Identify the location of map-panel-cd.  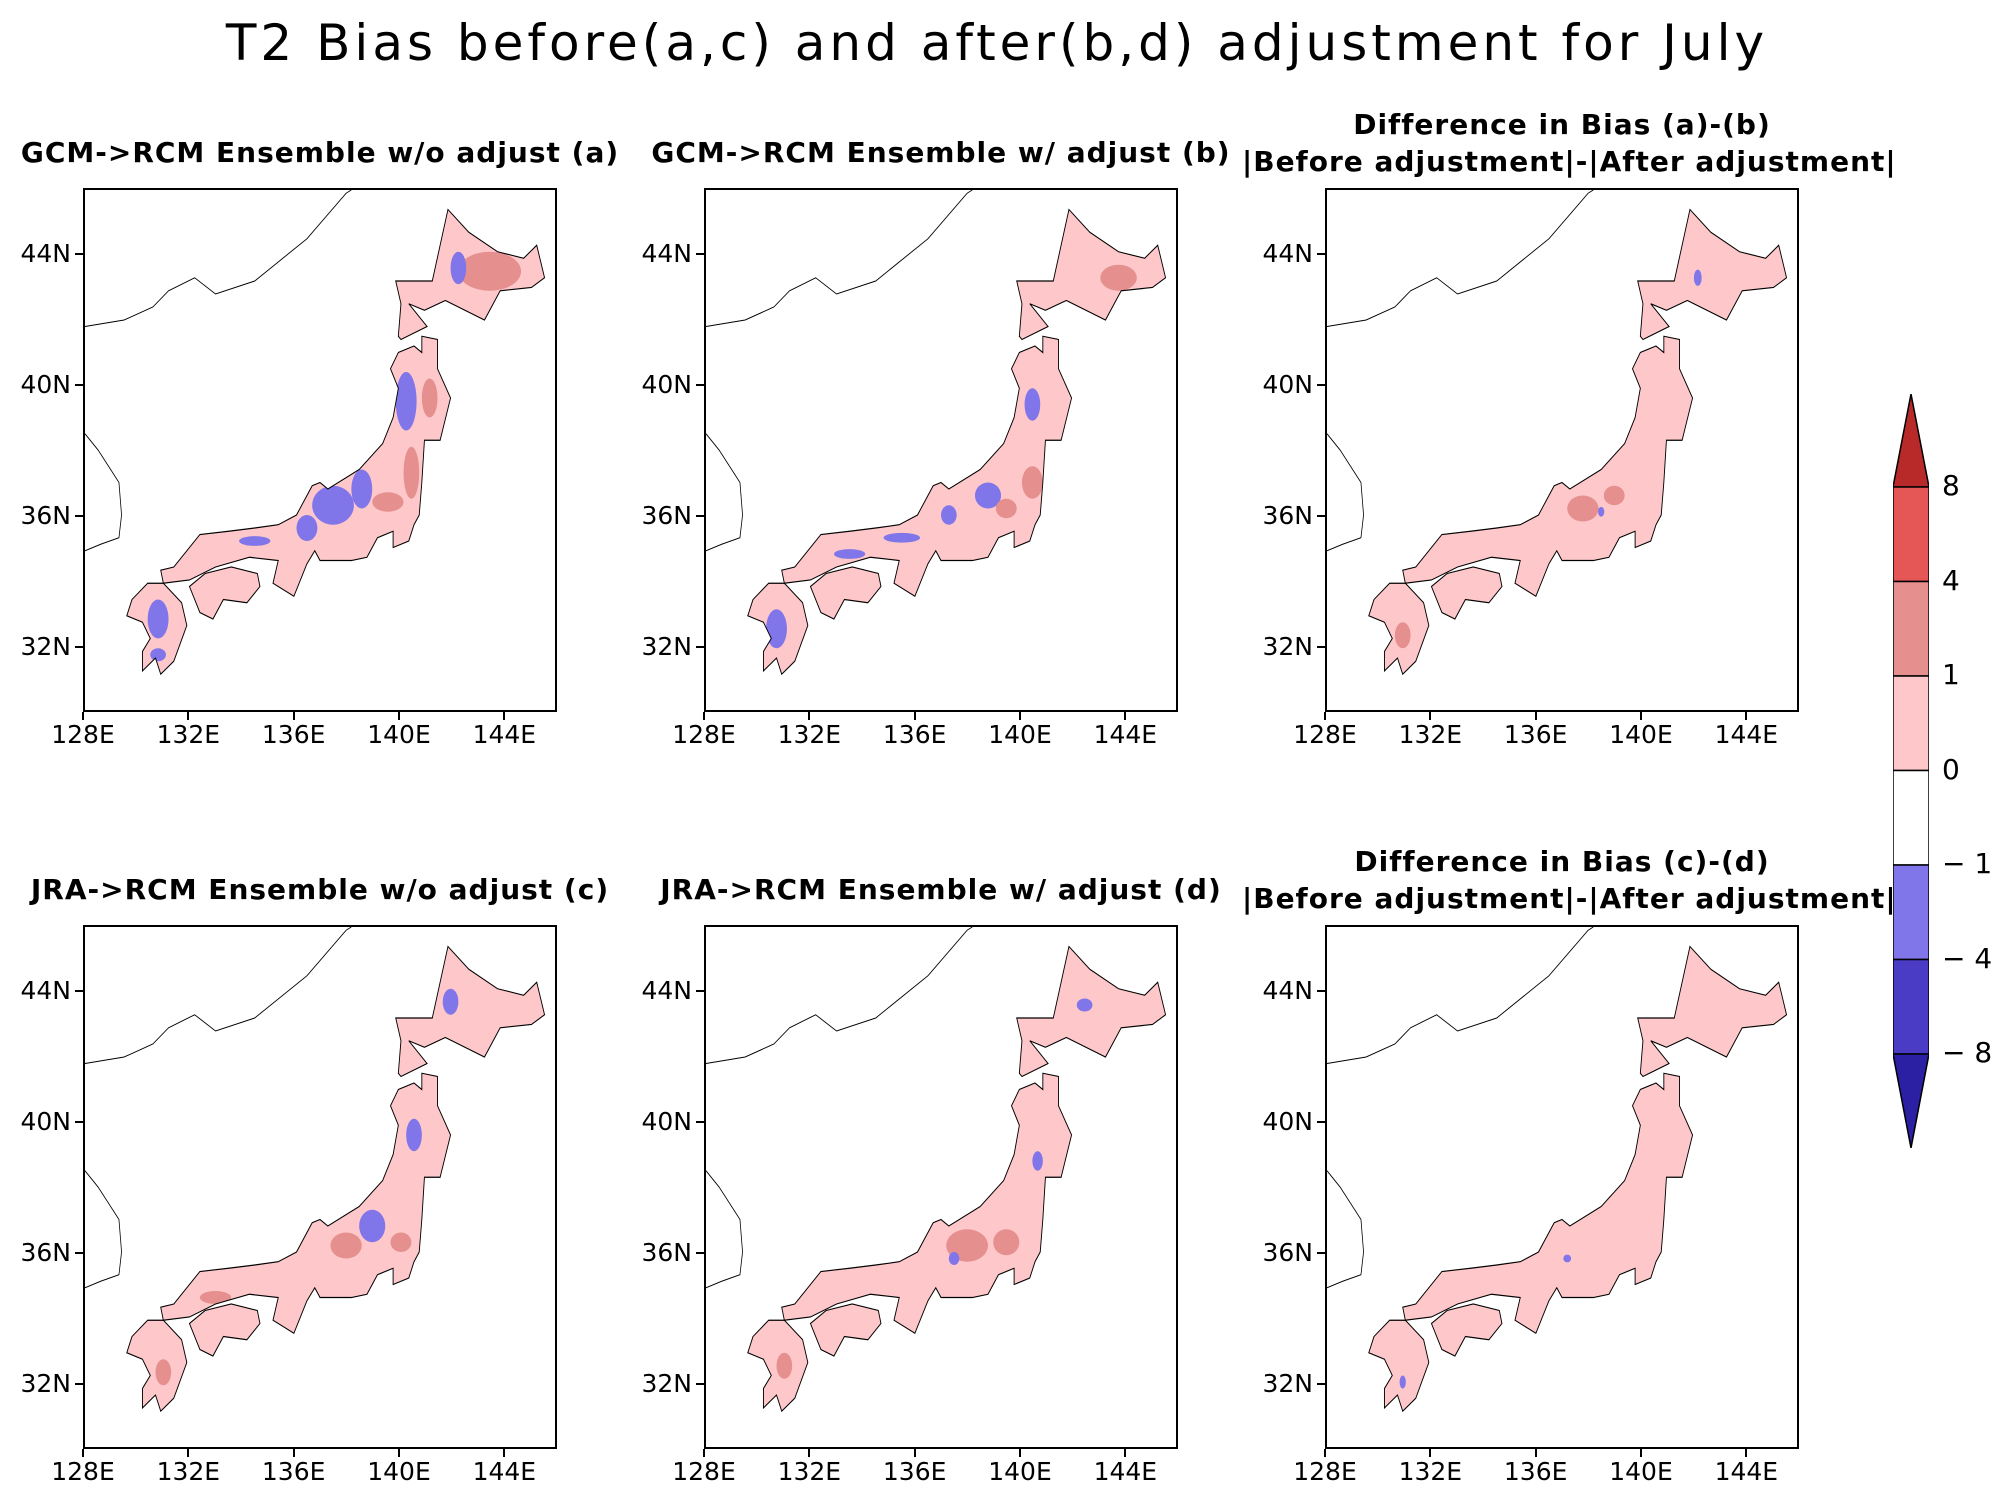
(1562, 1187).